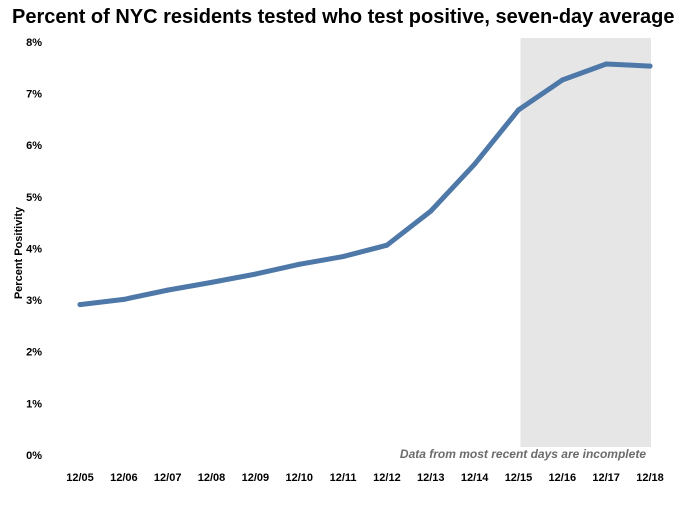 This screenshot has width=680, height=512. What do you see at coordinates (19, 252) in the screenshot?
I see `y-axis-title: Percent Positivity` at bounding box center [19, 252].